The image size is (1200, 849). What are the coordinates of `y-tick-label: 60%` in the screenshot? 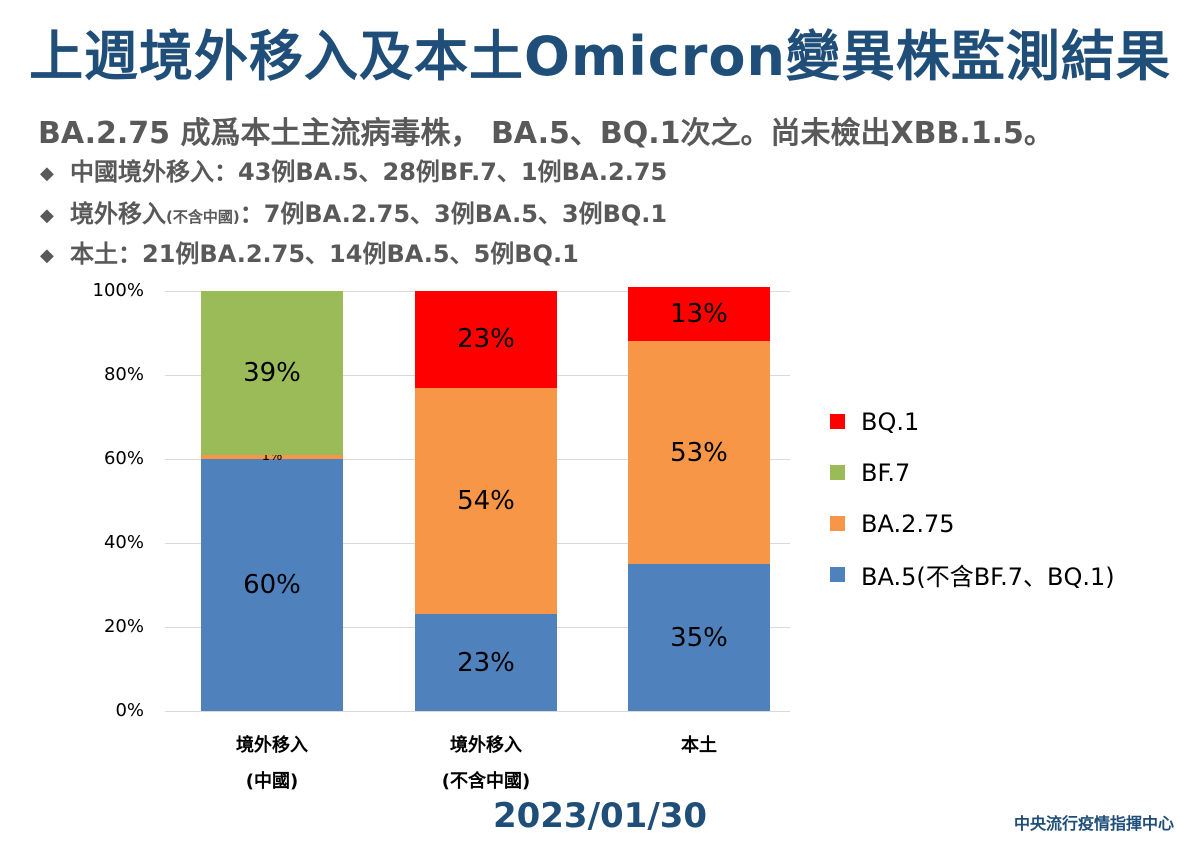 It's located at (123, 458).